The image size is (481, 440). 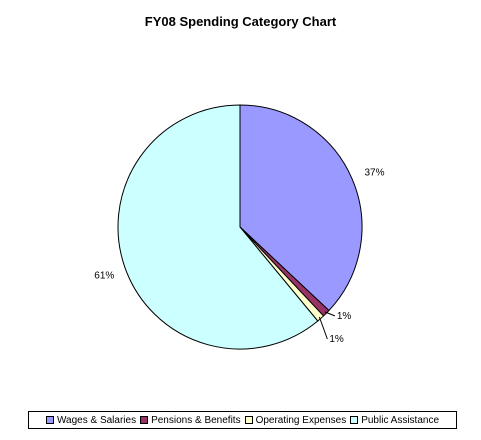 I want to click on legend-item-pensions: Pensions & Benefits, so click(x=190, y=420).